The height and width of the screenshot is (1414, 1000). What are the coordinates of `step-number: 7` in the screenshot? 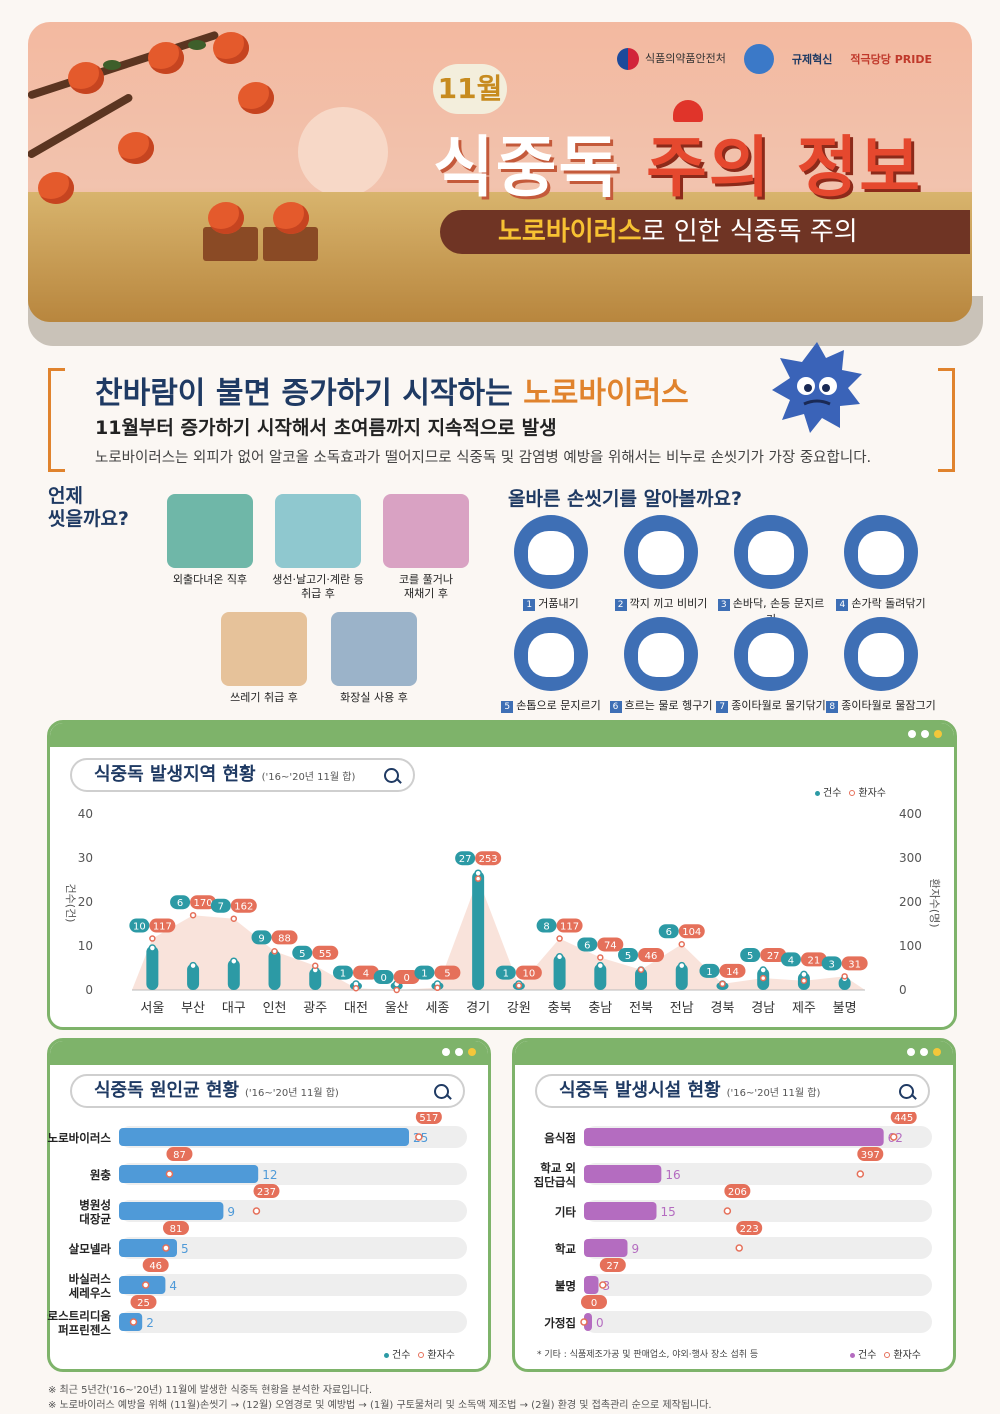 It's located at (722, 707).